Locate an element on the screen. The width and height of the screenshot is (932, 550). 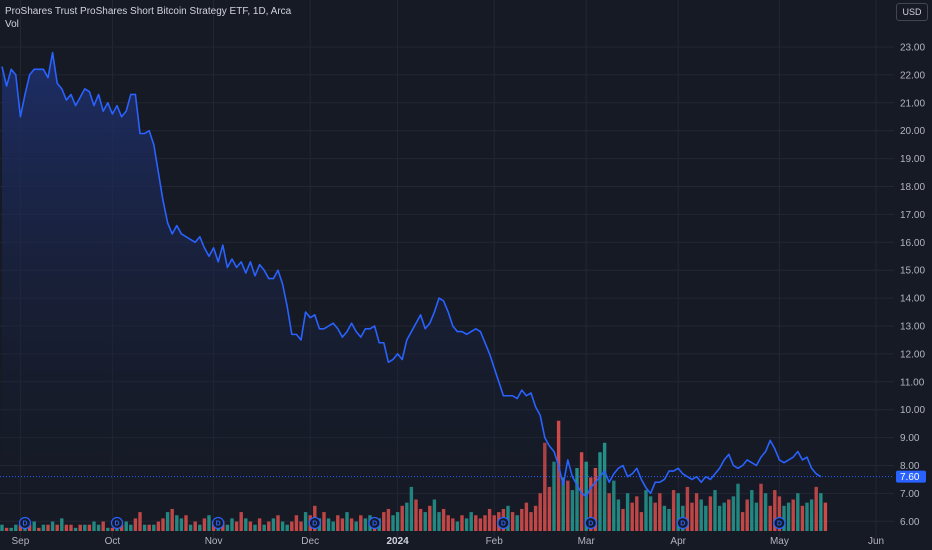
y-tick-label: 19.00 is located at coordinates (912, 159).